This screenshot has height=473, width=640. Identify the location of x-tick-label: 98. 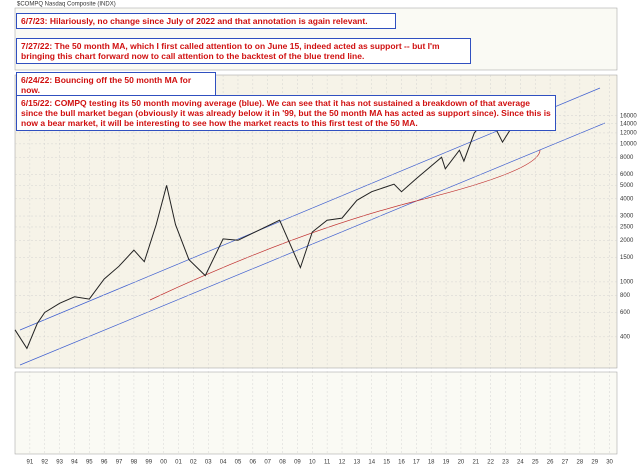
(134, 463).